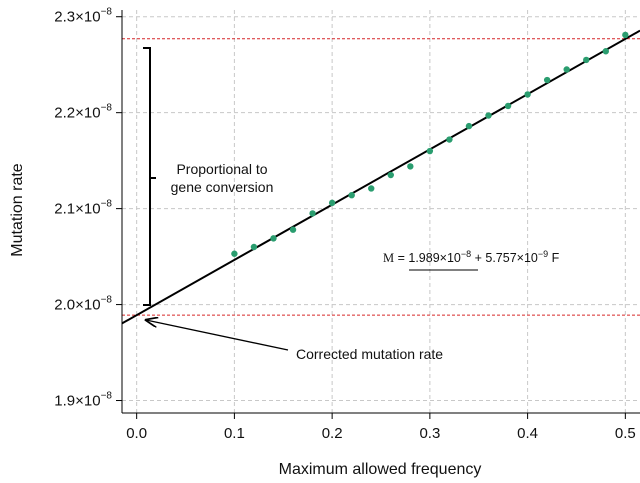 This screenshot has width=640, height=483. I want to click on regression-formula: M = 1.989×10−8 + 5.757×10−9 F, so click(471, 257).